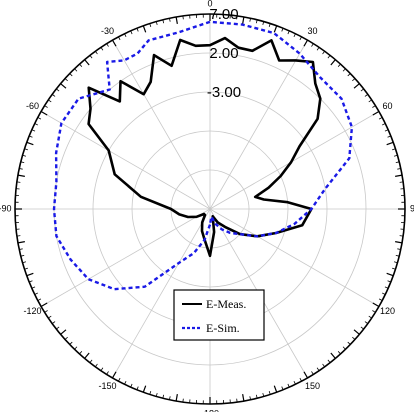  Describe the element at coordinates (224, 92) in the screenshot. I see `radial-label: -3.00` at that location.